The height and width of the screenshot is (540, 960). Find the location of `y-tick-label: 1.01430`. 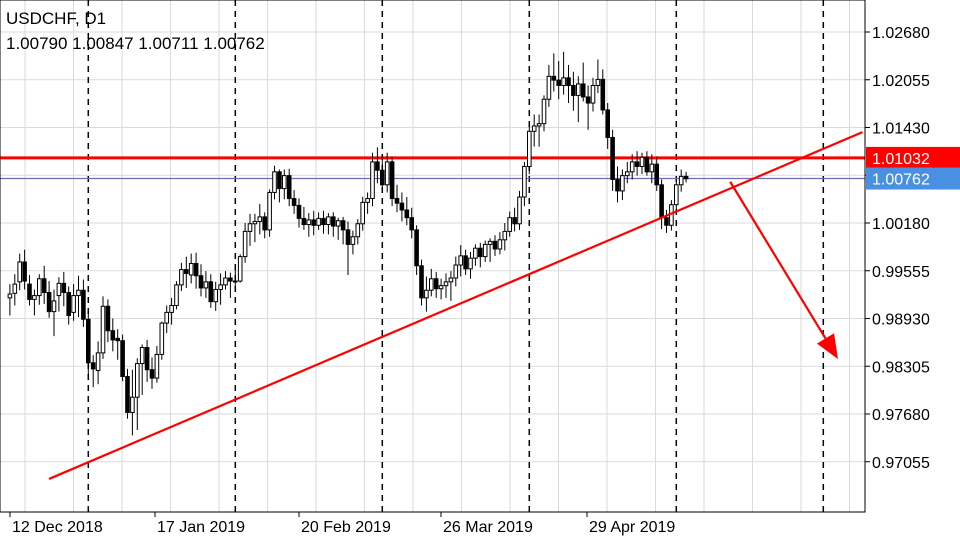

y-tick-label: 1.01430 is located at coordinates (901, 129).